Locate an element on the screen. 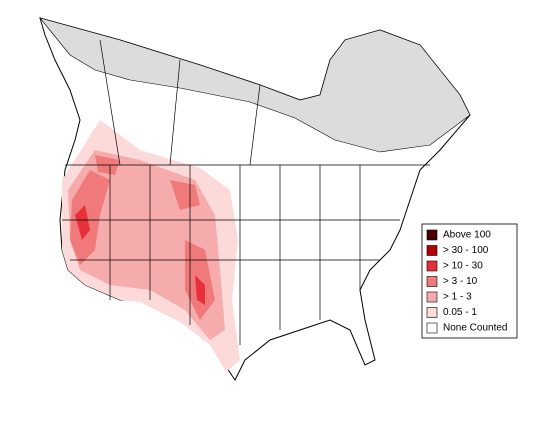  legend-box is located at coordinates (469, 281).